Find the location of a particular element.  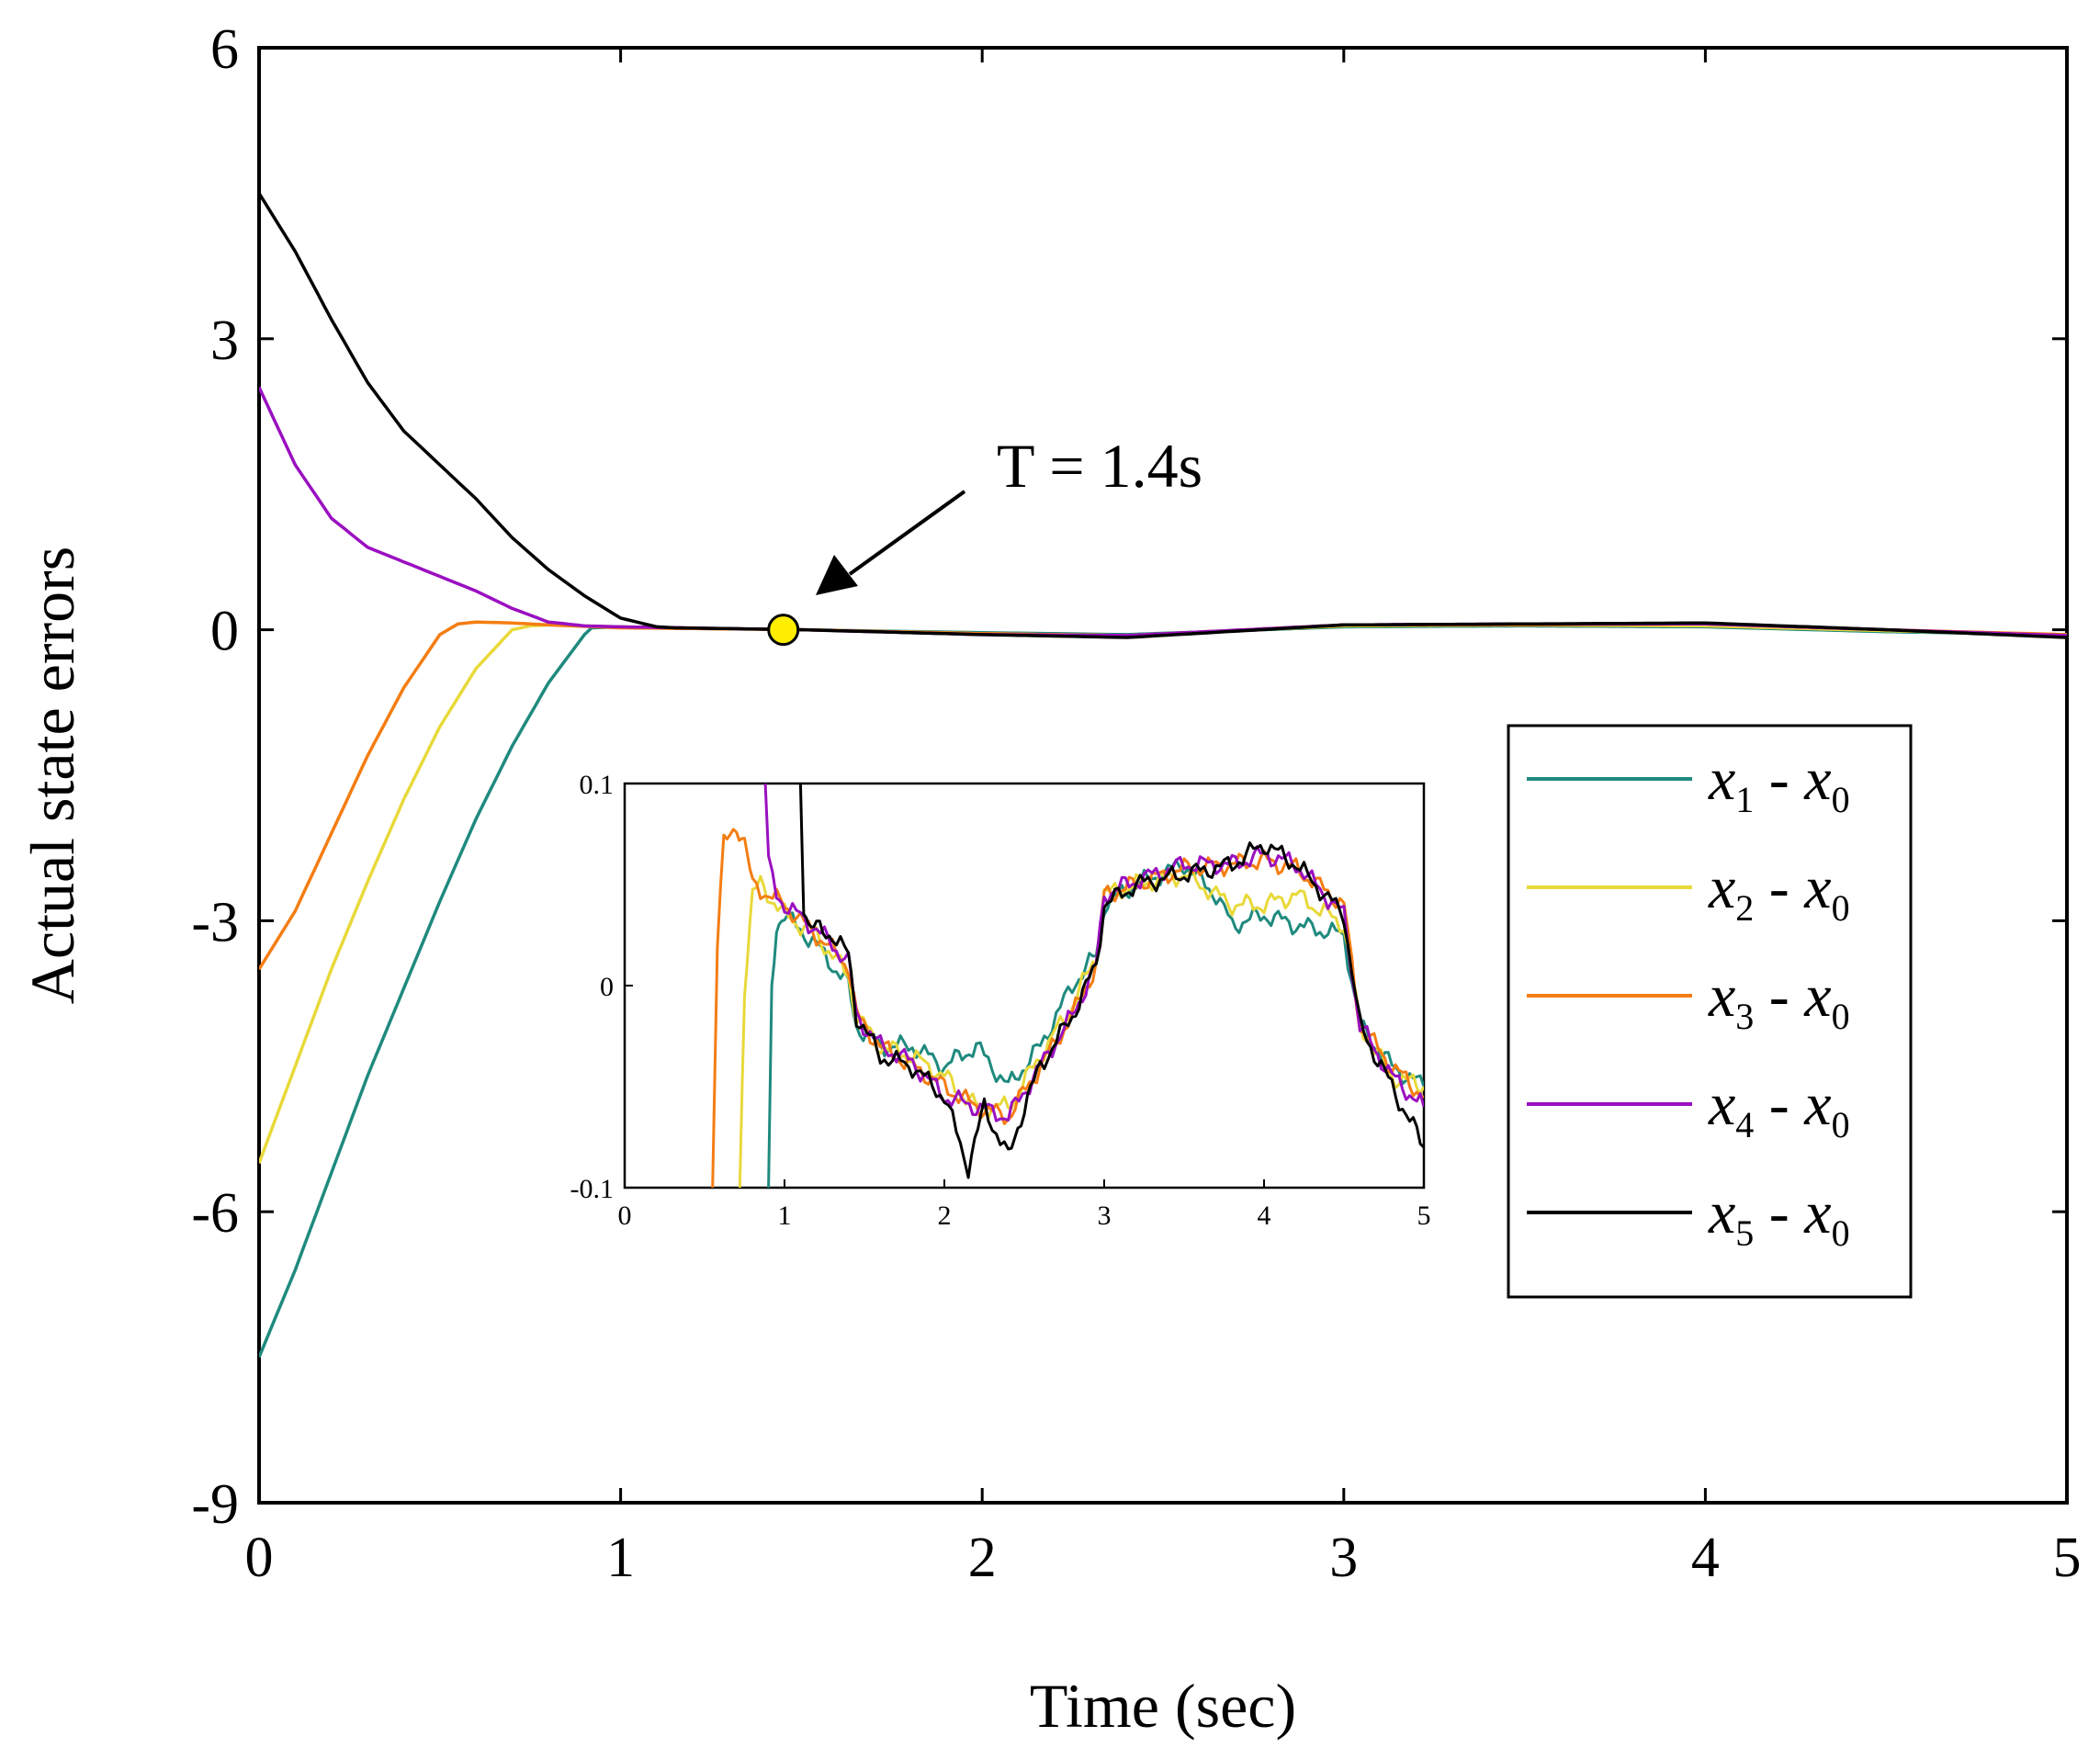

inset-x-tick-label: 2 is located at coordinates (945, 1216).